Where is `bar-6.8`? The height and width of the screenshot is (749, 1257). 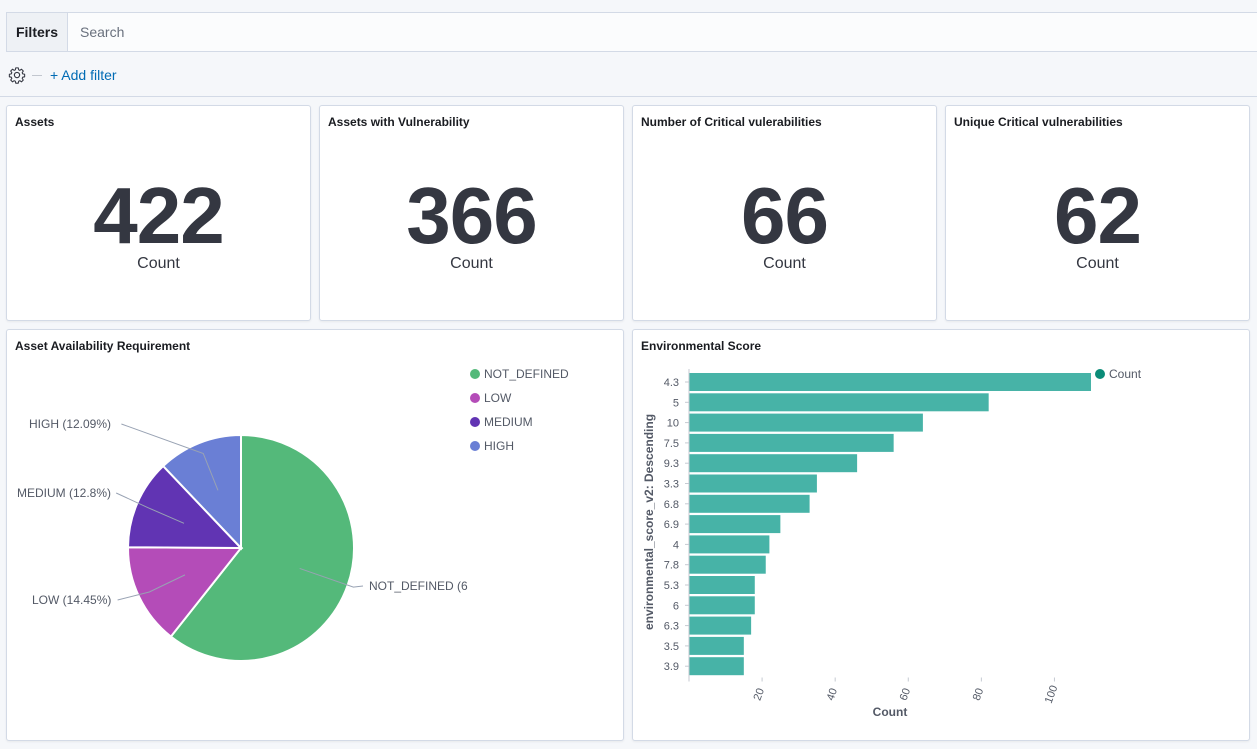 bar-6.8 is located at coordinates (749, 503).